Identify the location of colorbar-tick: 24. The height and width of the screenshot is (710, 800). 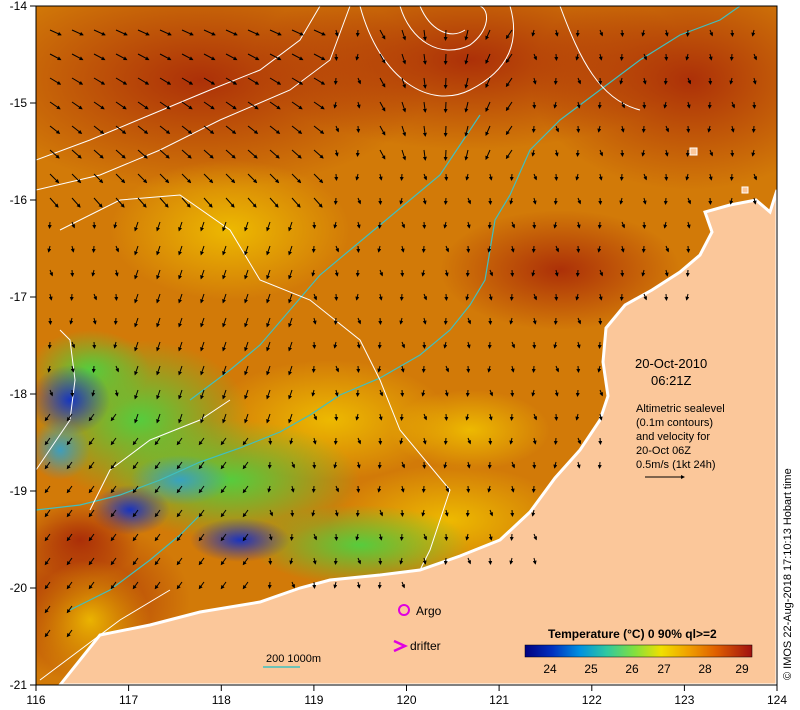
(550, 669).